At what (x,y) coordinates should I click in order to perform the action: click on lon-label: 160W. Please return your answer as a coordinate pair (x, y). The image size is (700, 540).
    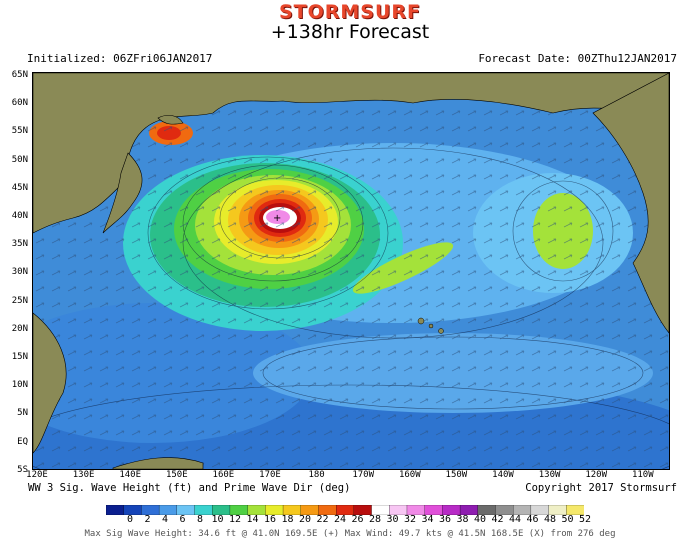
    Looking at the image, I should click on (409, 475).